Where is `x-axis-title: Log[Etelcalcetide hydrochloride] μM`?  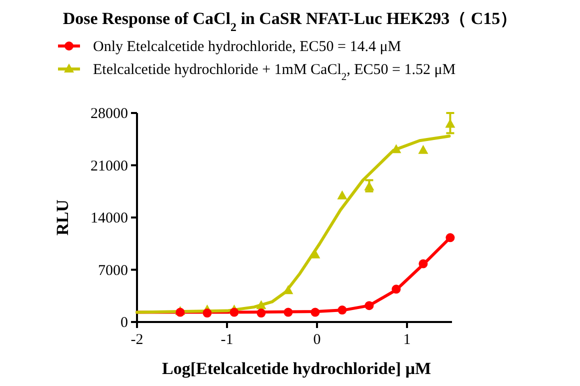 x-axis-title: Log[Etelcalcetide hydrochloride] μM is located at coordinates (296, 368).